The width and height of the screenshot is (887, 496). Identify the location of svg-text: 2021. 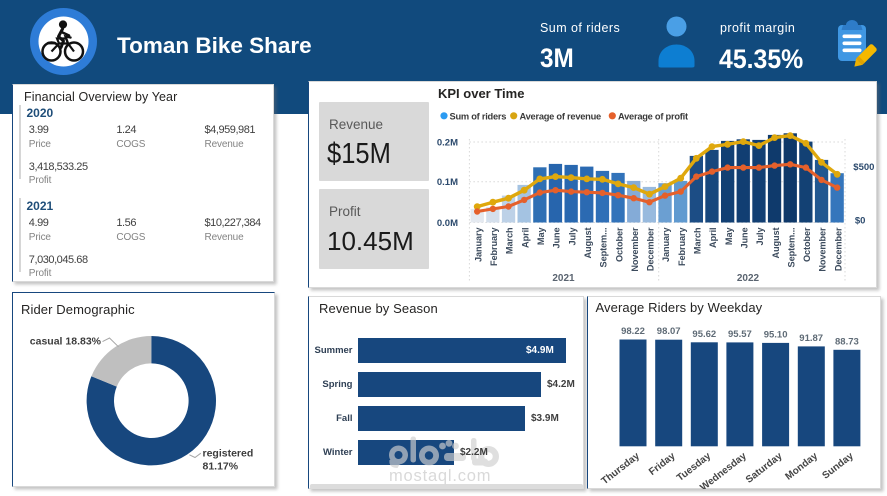
(563, 278).